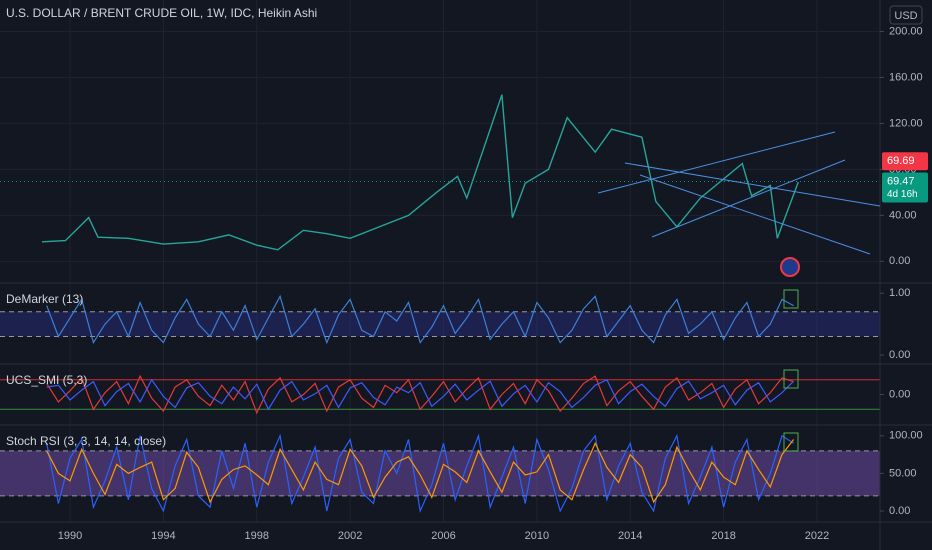 This screenshot has width=932, height=550. I want to click on x-tick-label: 2010, so click(537, 536).